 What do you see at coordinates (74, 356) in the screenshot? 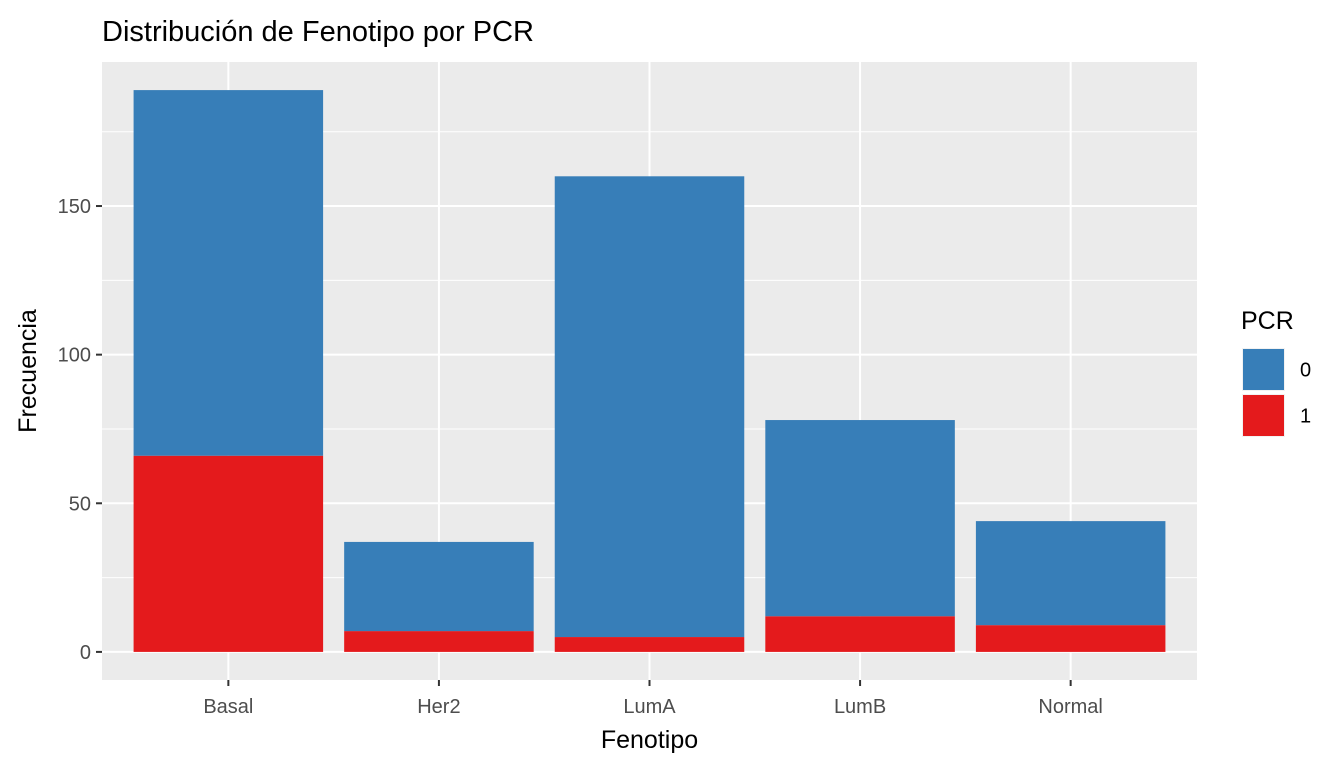
I see `y-tick-label: 100` at bounding box center [74, 356].